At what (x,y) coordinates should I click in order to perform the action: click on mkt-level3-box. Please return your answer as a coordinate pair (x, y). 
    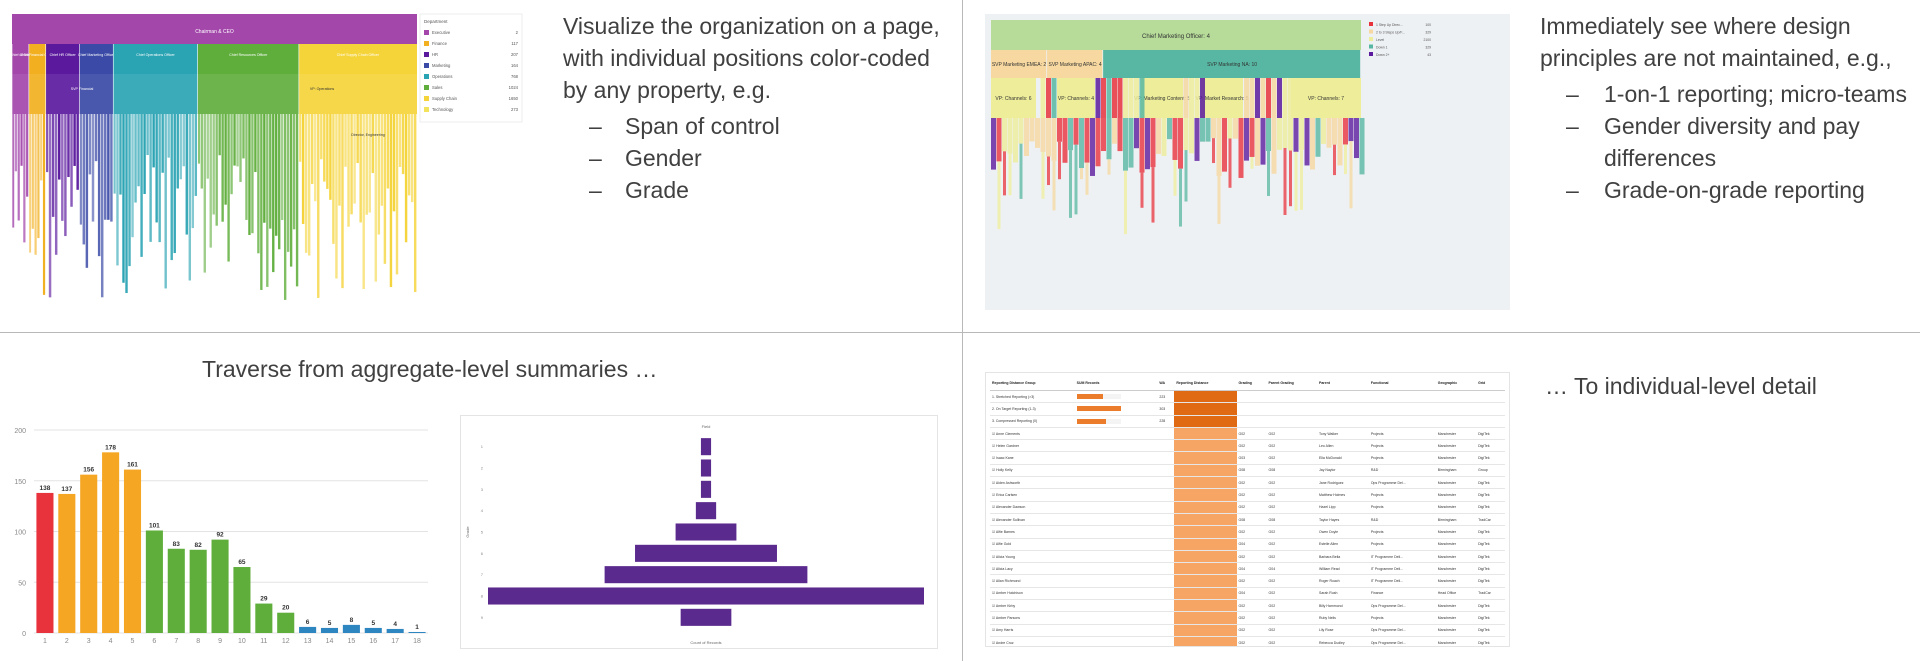
    Looking at the image, I should click on (1222, 98).